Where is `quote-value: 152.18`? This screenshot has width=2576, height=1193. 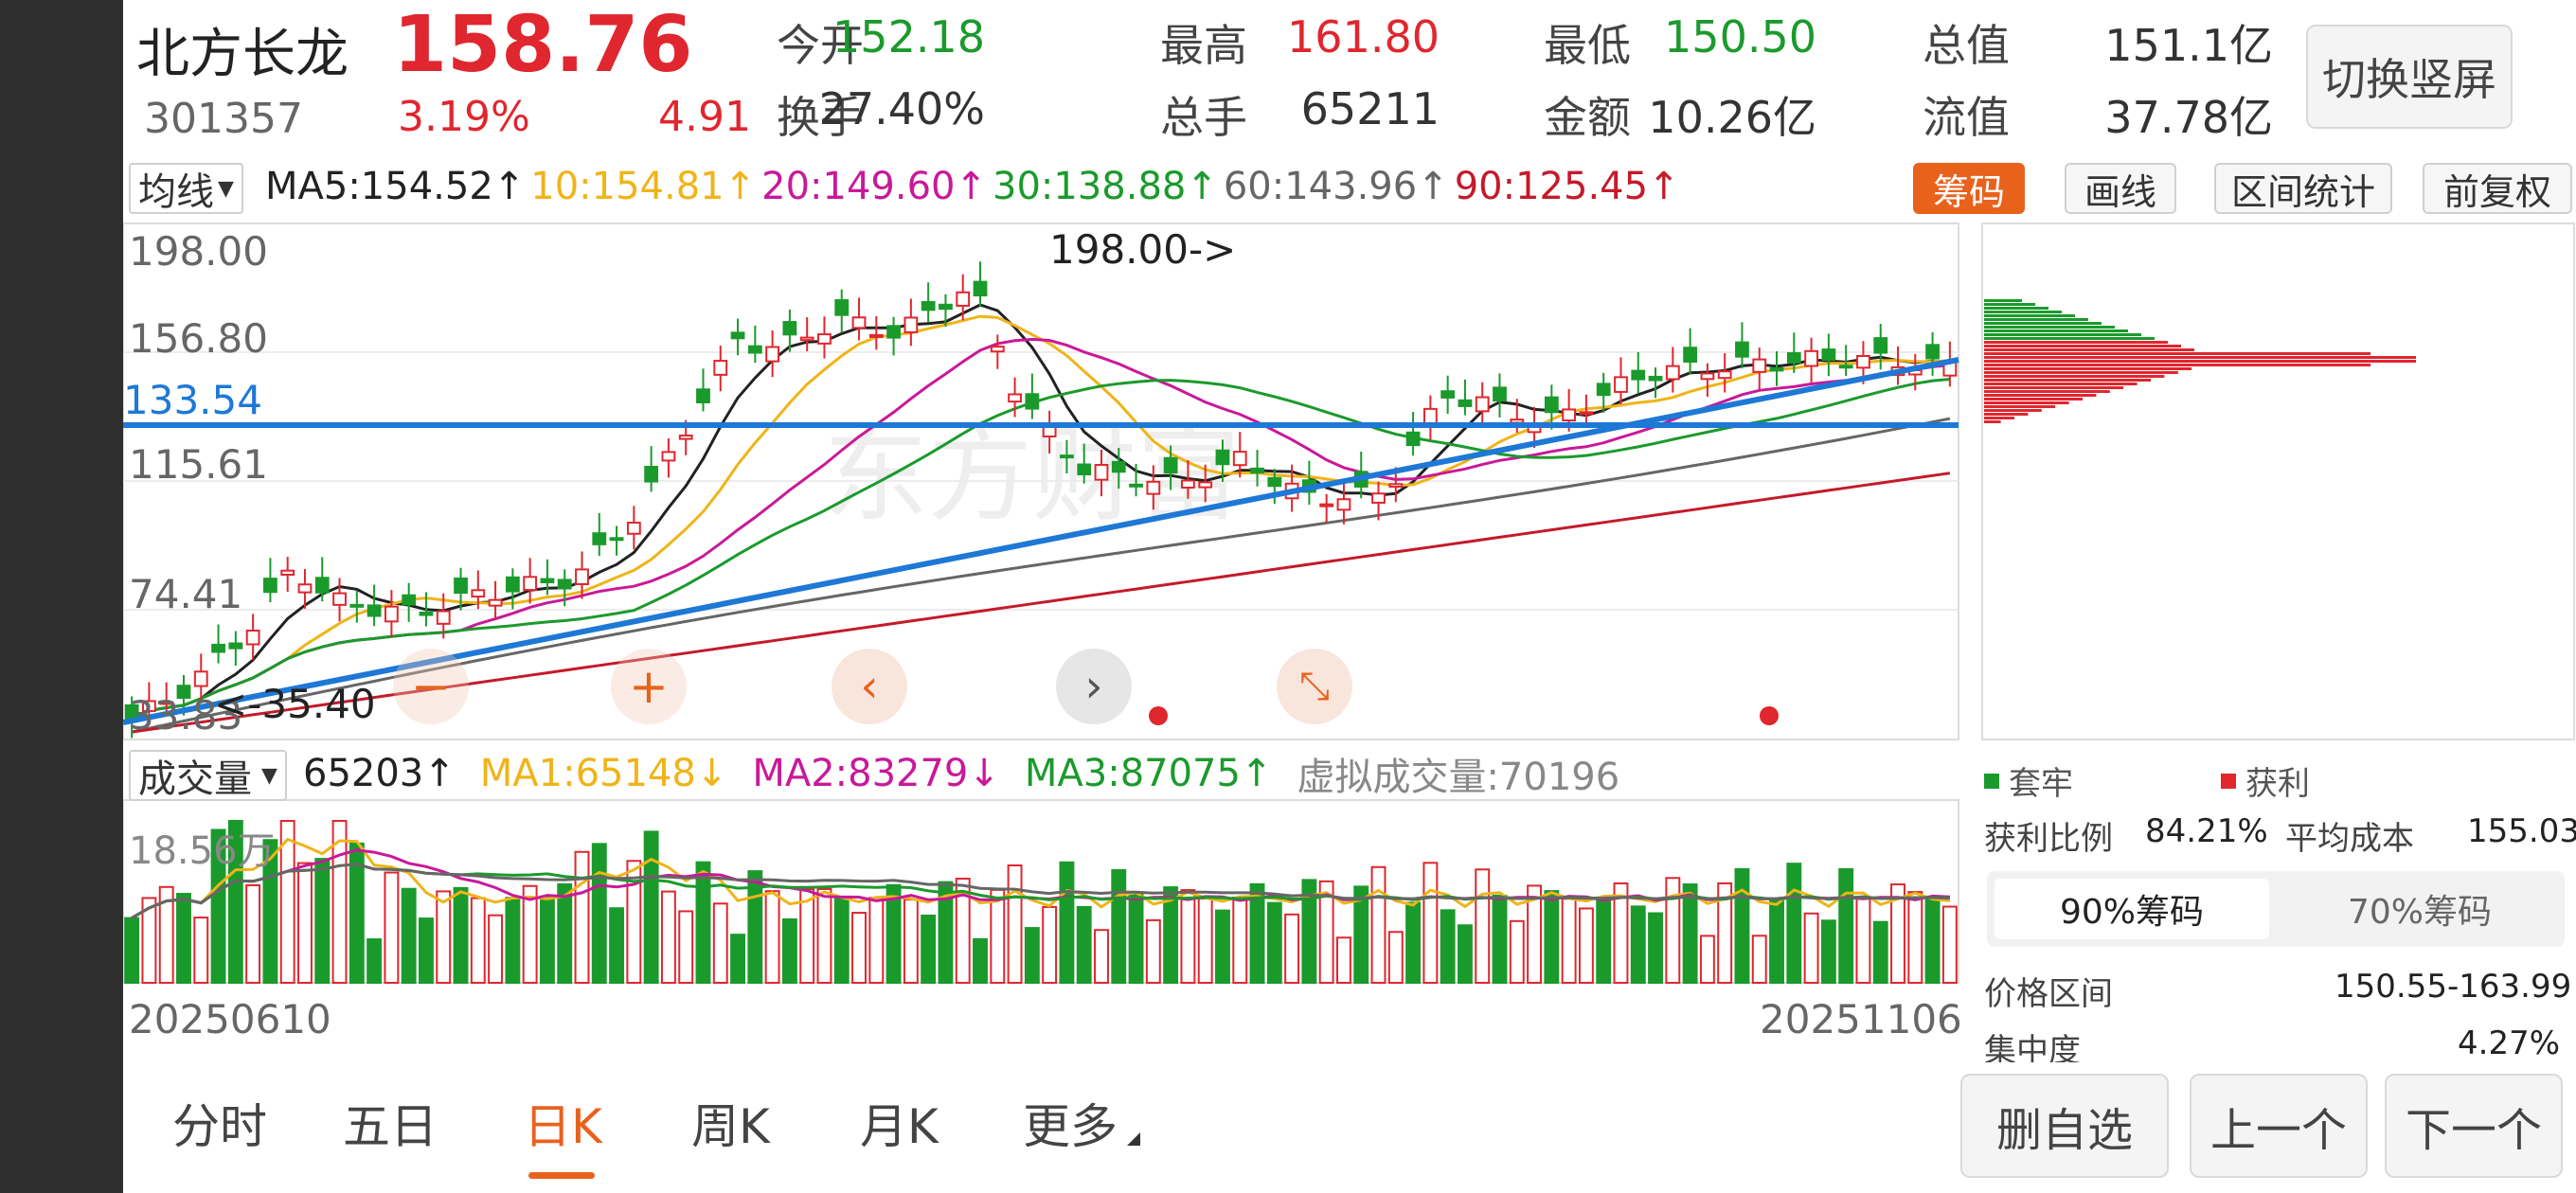
quote-value: 152.18 is located at coordinates (908, 36).